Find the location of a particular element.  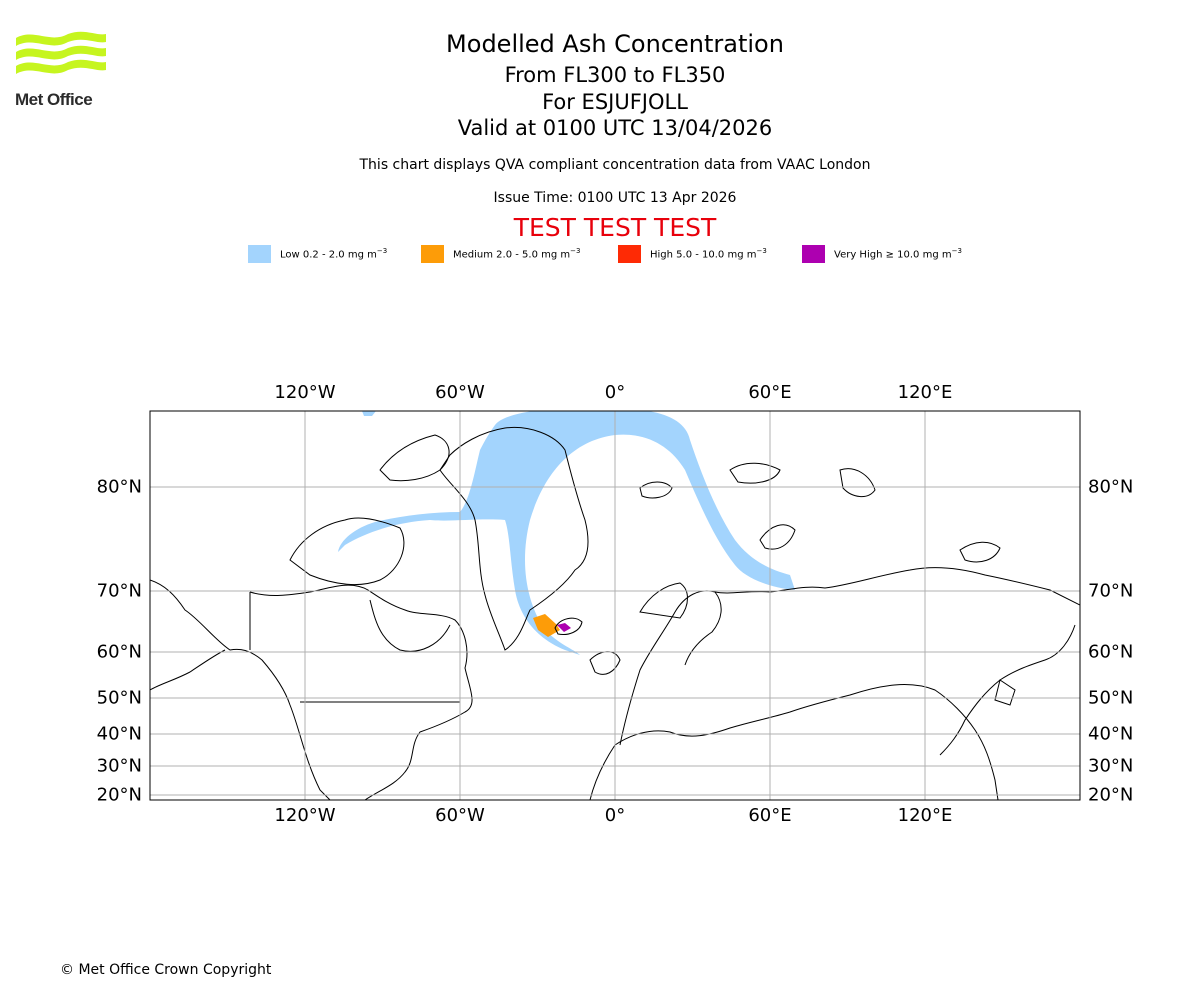

ash-fragment-low is located at coordinates (369, 413).